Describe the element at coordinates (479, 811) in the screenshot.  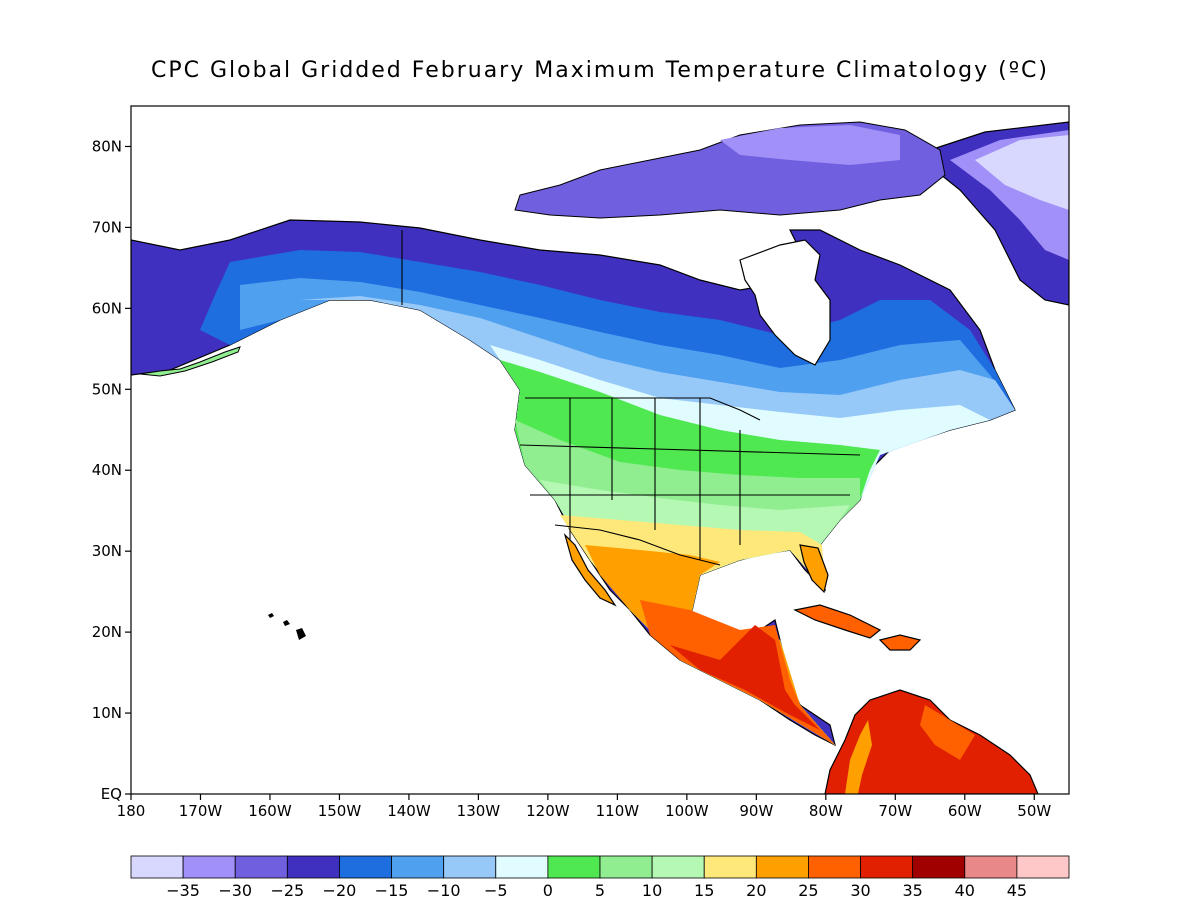
I see `x-tick-label: 130W` at that location.